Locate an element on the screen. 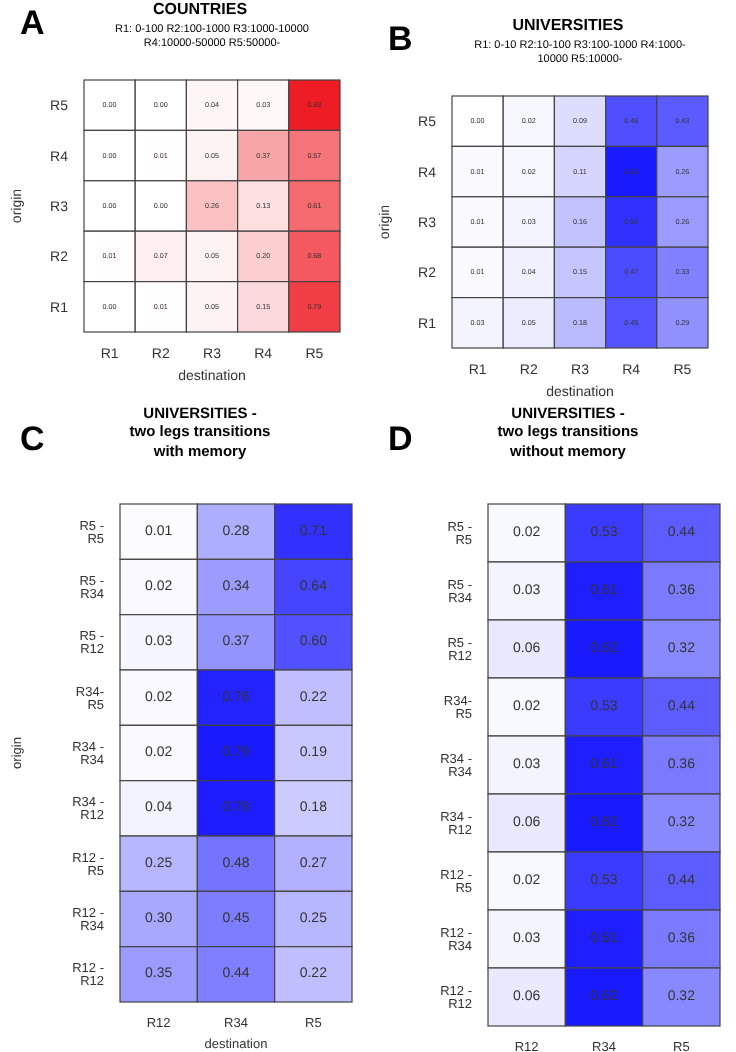  text: A is located at coordinates (32, 24).